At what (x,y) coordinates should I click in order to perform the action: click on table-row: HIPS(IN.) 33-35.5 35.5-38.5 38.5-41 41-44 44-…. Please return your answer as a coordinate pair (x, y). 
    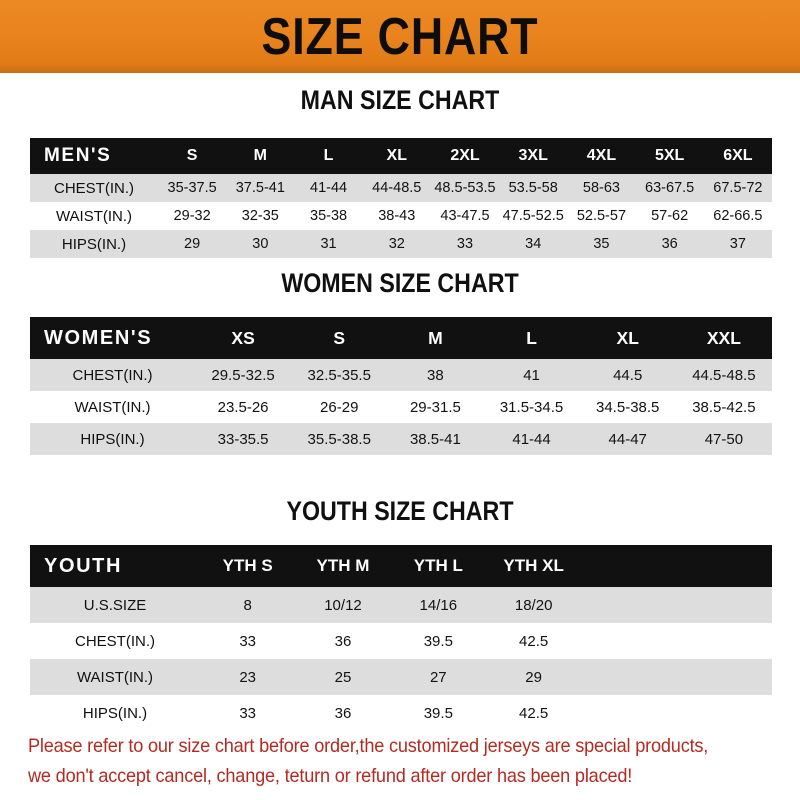
    Looking at the image, I should click on (401, 439).